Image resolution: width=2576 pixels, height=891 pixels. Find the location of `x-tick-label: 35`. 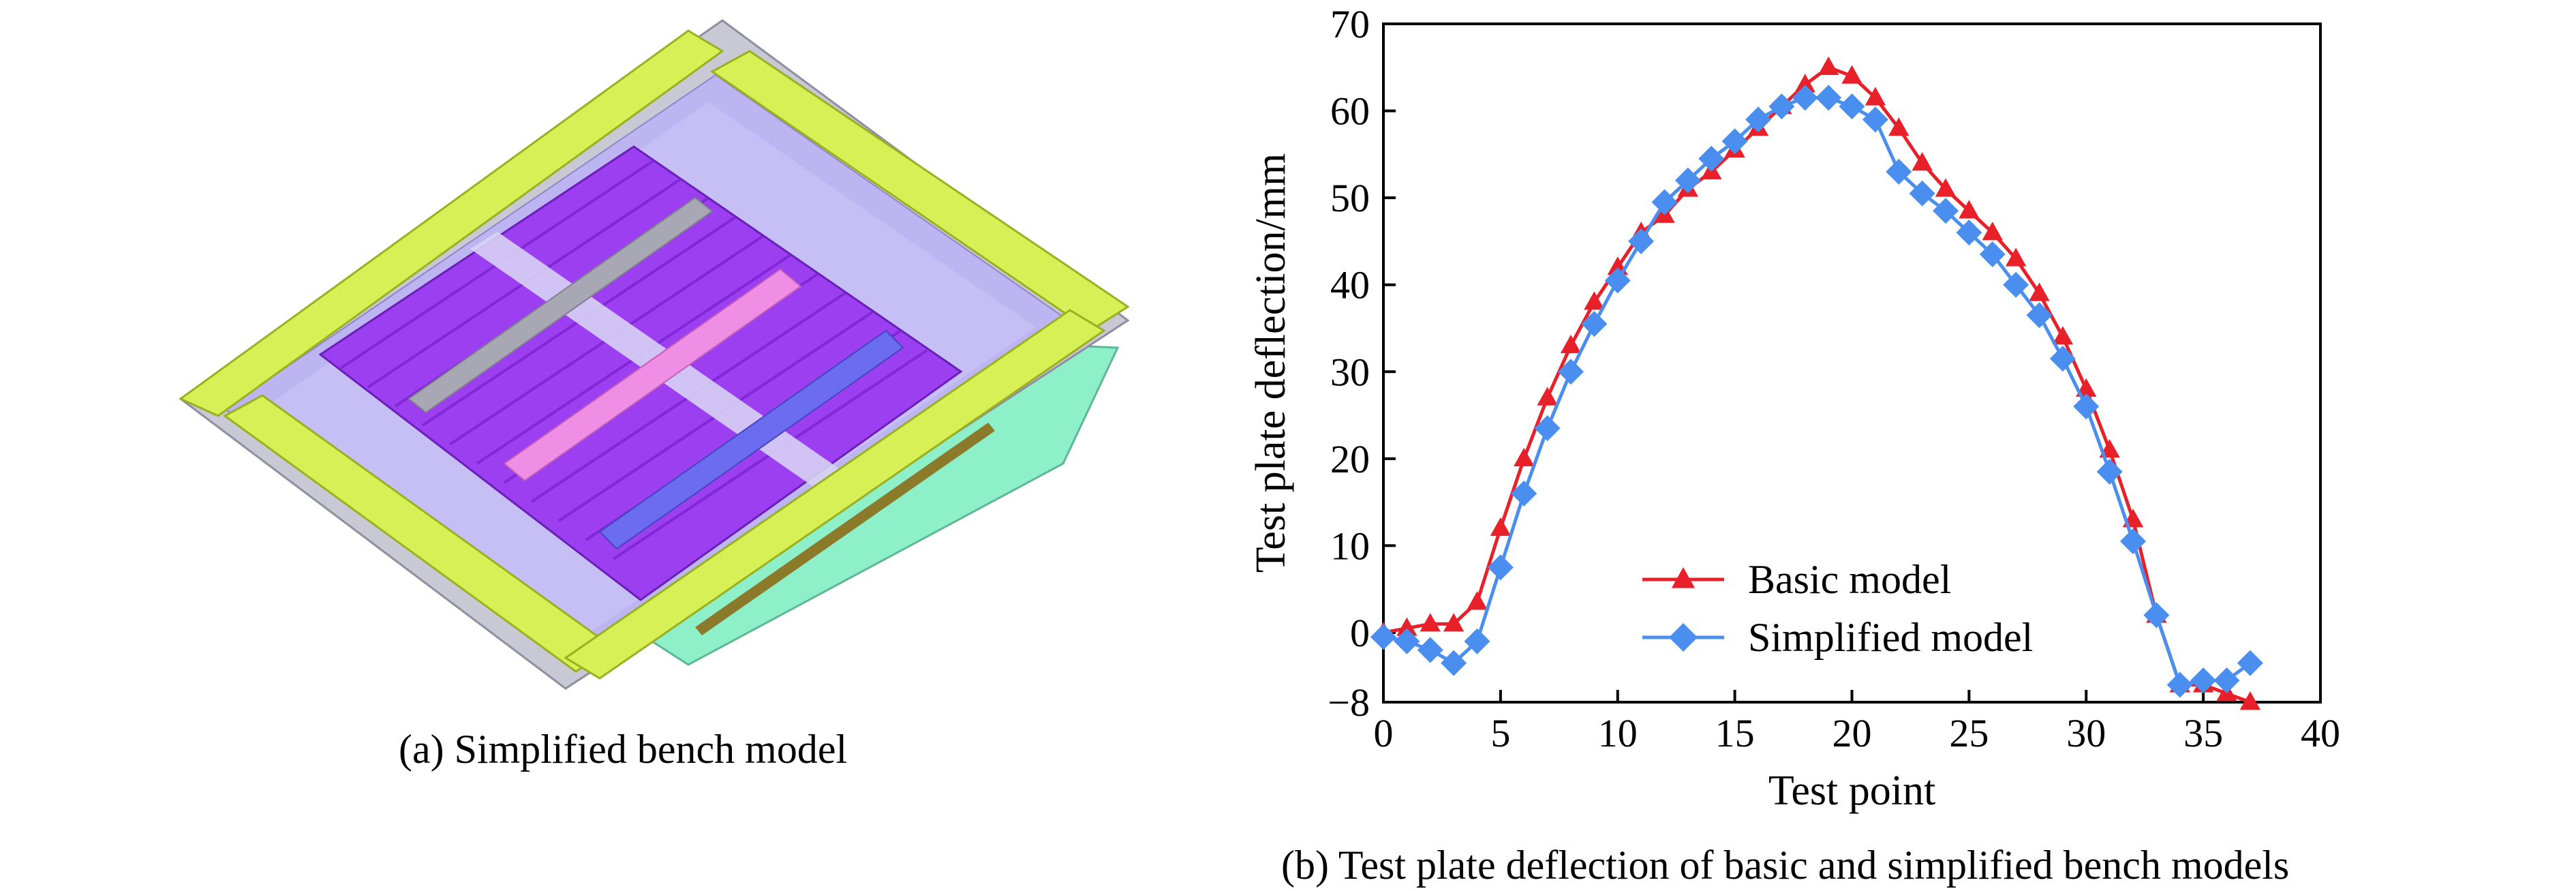

x-tick-label: 35 is located at coordinates (2203, 733).